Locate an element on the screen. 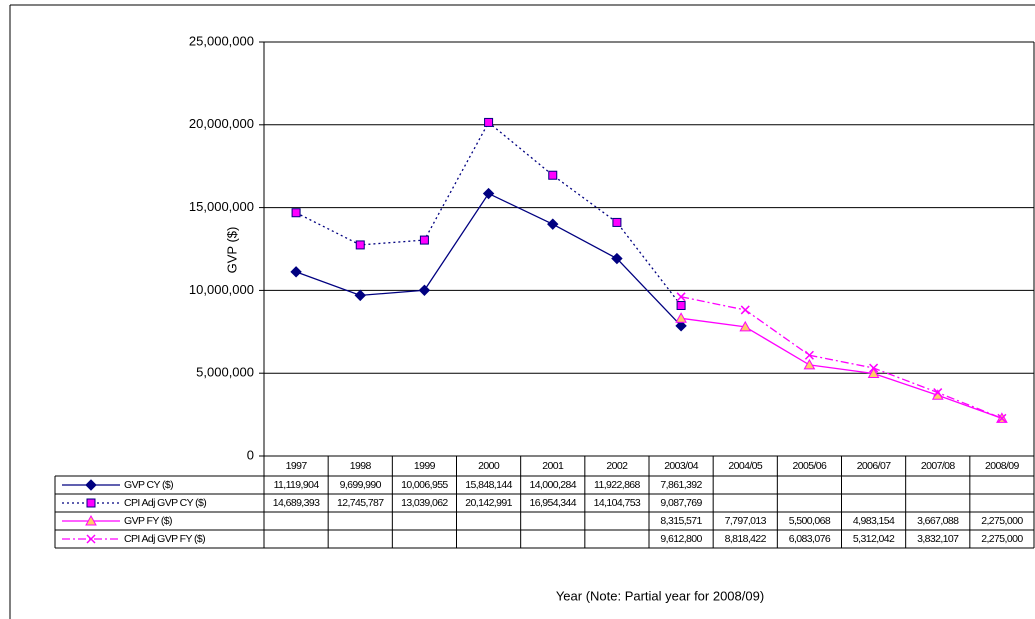 The image size is (1035, 619). y-tick-label: 0 is located at coordinates (250, 454).